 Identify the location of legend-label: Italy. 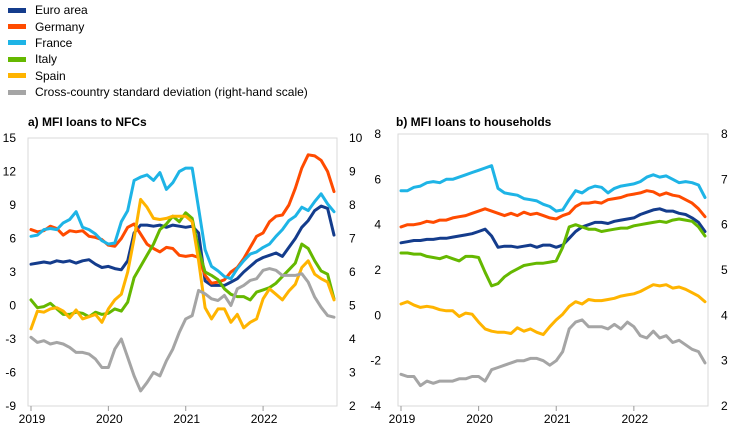
(46, 59).